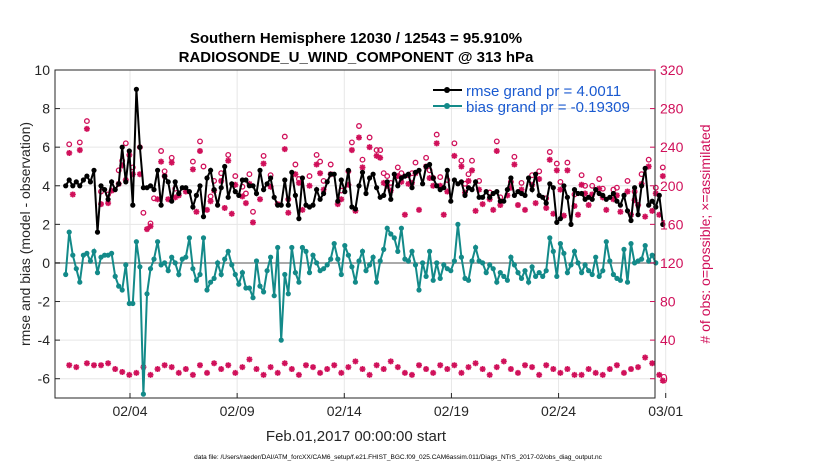  I want to click on left-y-tick-label: -6, so click(44, 379).